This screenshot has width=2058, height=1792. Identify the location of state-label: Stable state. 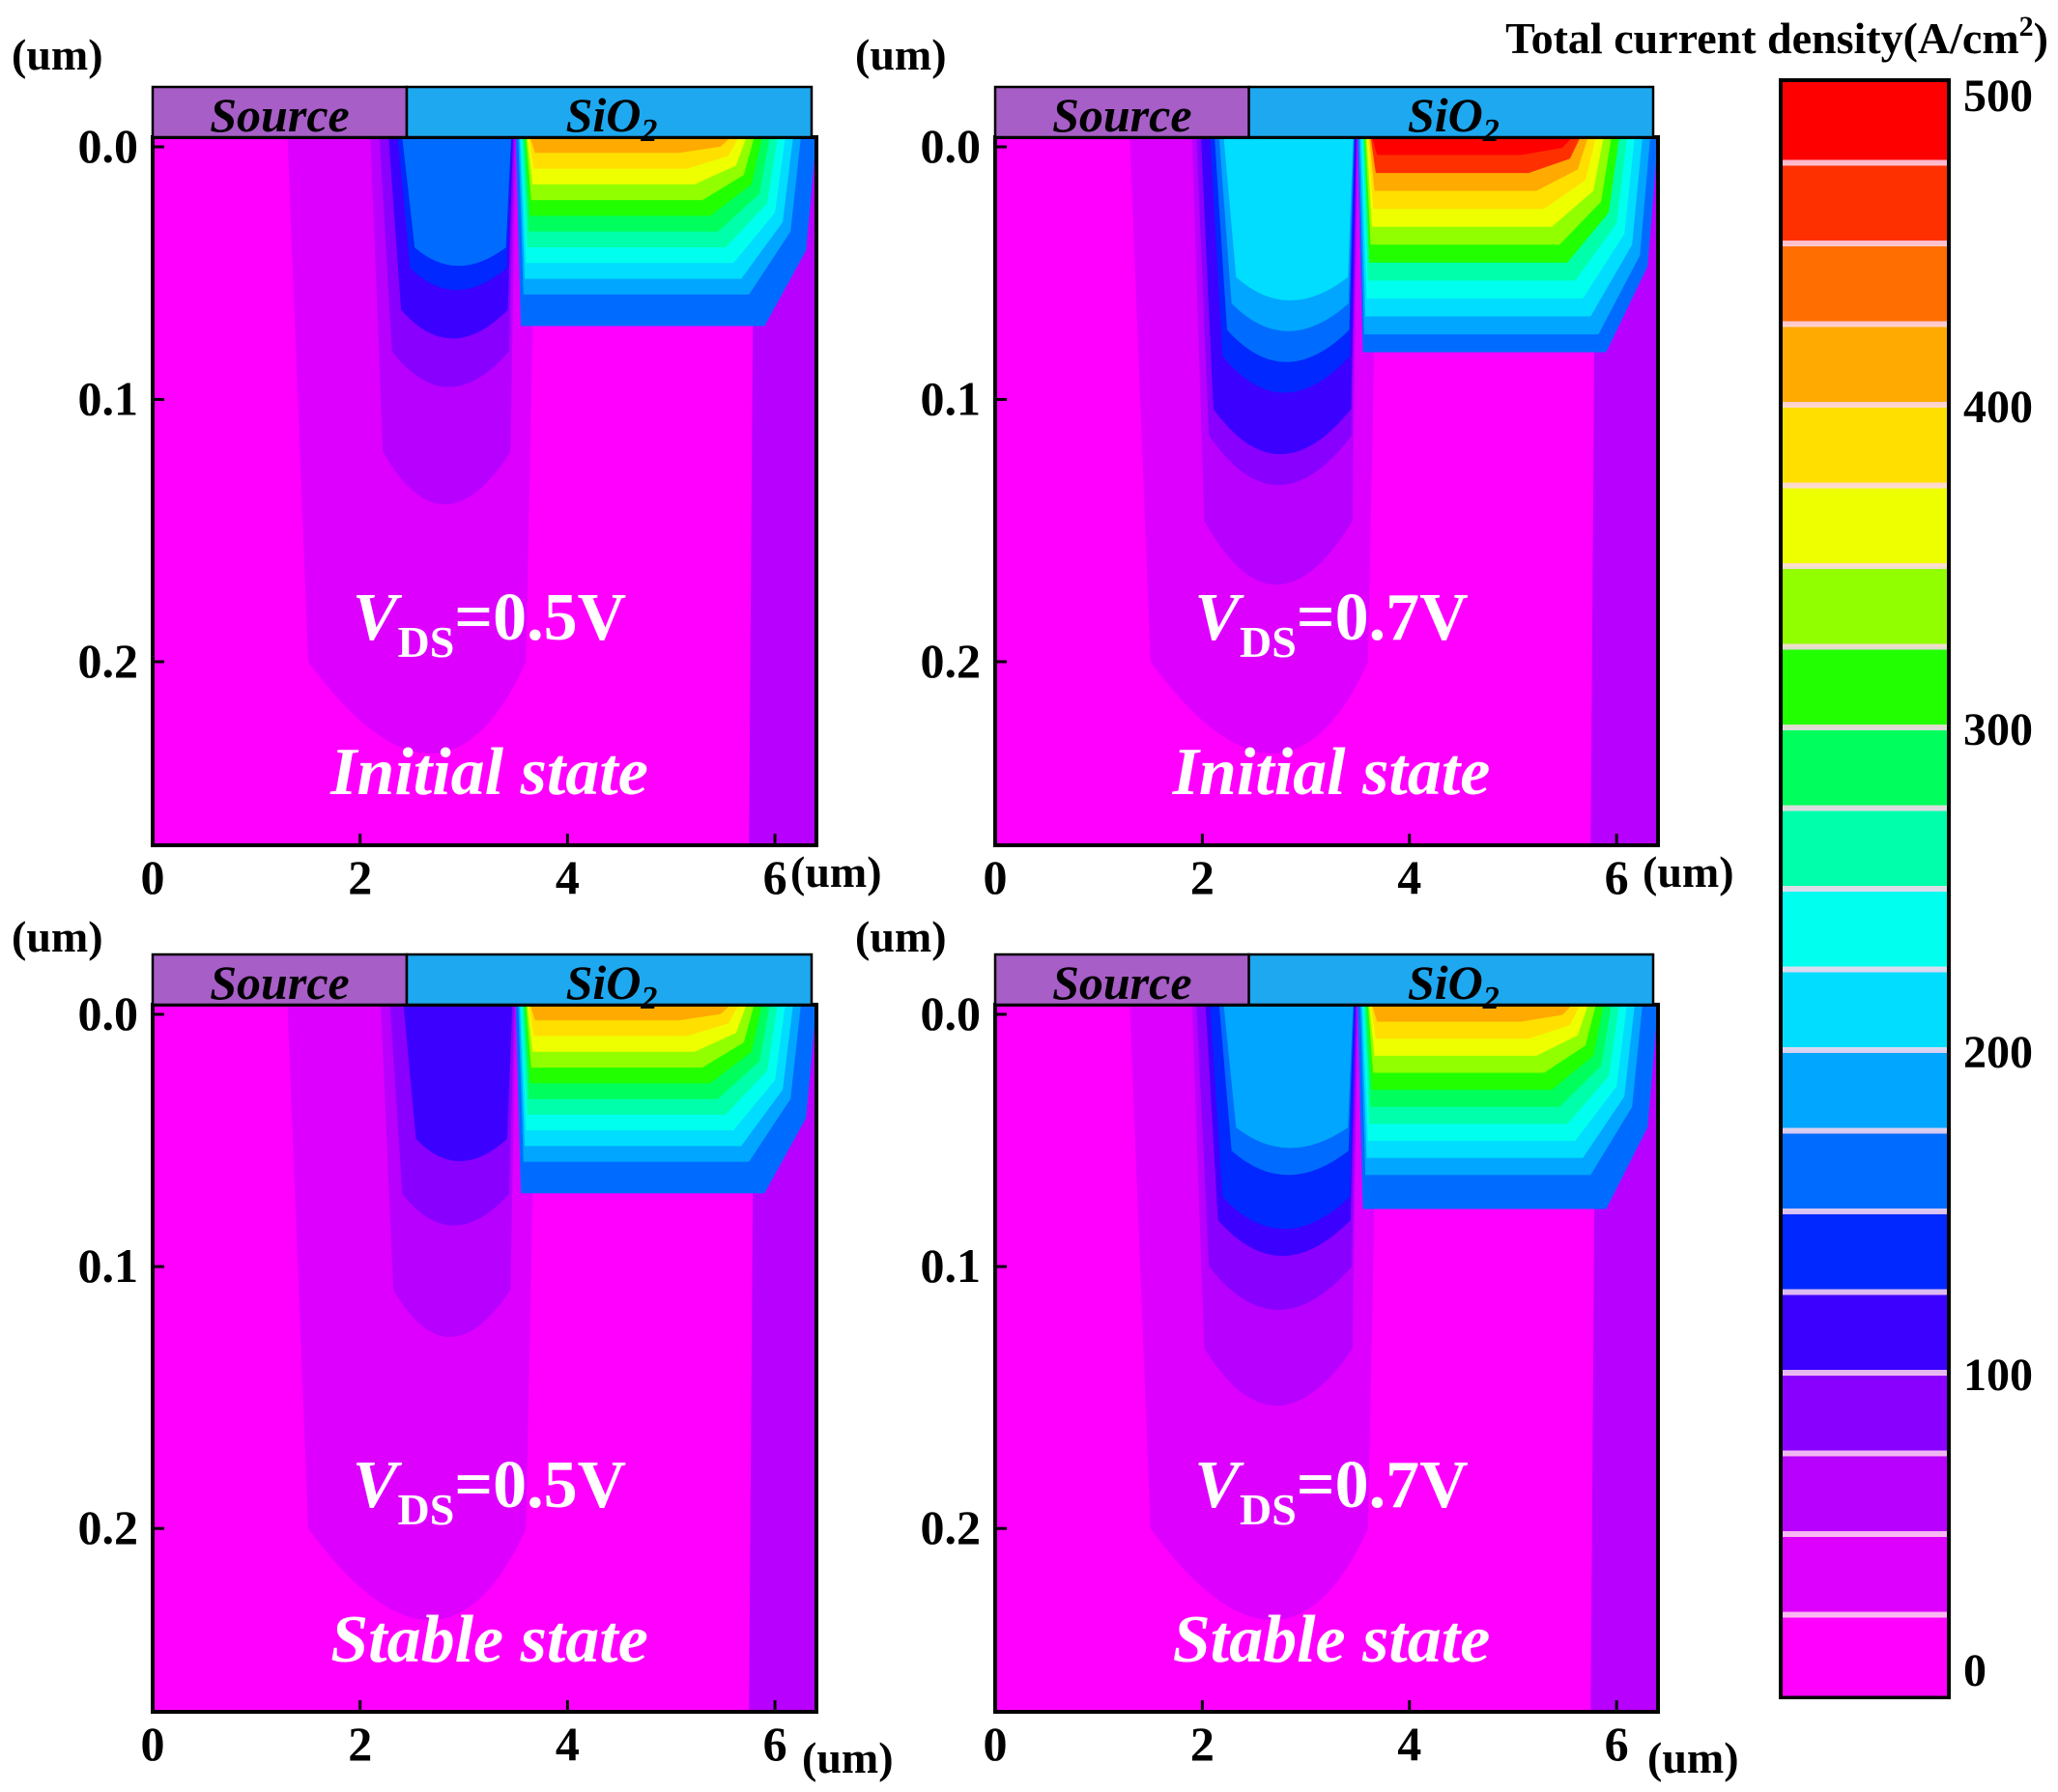
(489, 1640).